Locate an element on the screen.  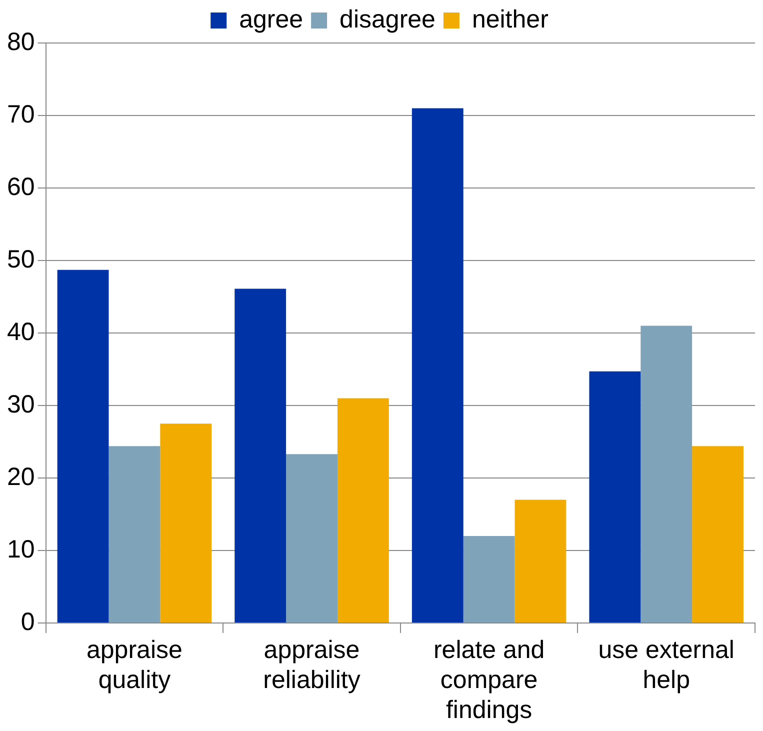
x-tick-label: use external help is located at coordinates (666, 665).